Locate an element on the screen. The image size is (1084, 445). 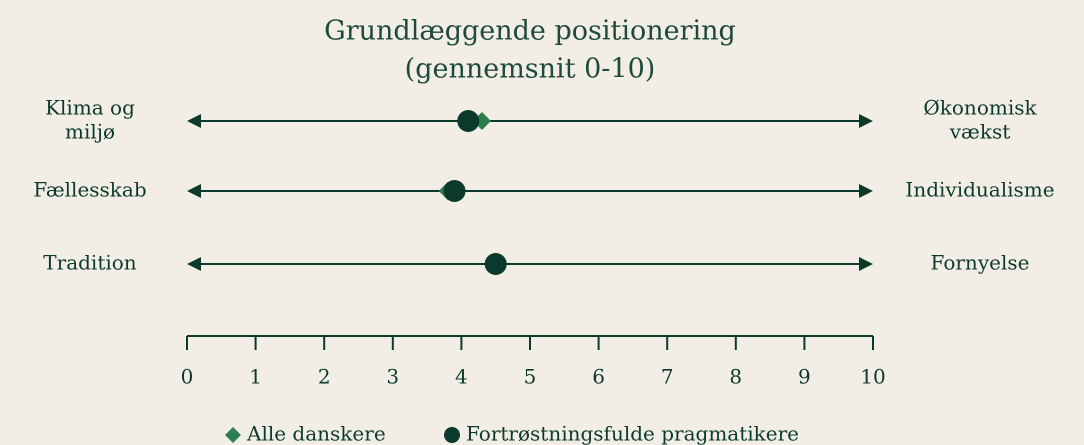
right-label: vækst is located at coordinates (980, 132).